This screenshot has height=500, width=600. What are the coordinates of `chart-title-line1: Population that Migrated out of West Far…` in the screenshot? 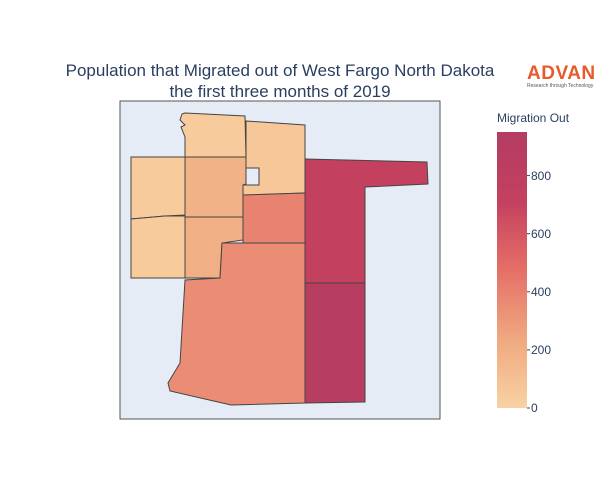 It's located at (280, 70).